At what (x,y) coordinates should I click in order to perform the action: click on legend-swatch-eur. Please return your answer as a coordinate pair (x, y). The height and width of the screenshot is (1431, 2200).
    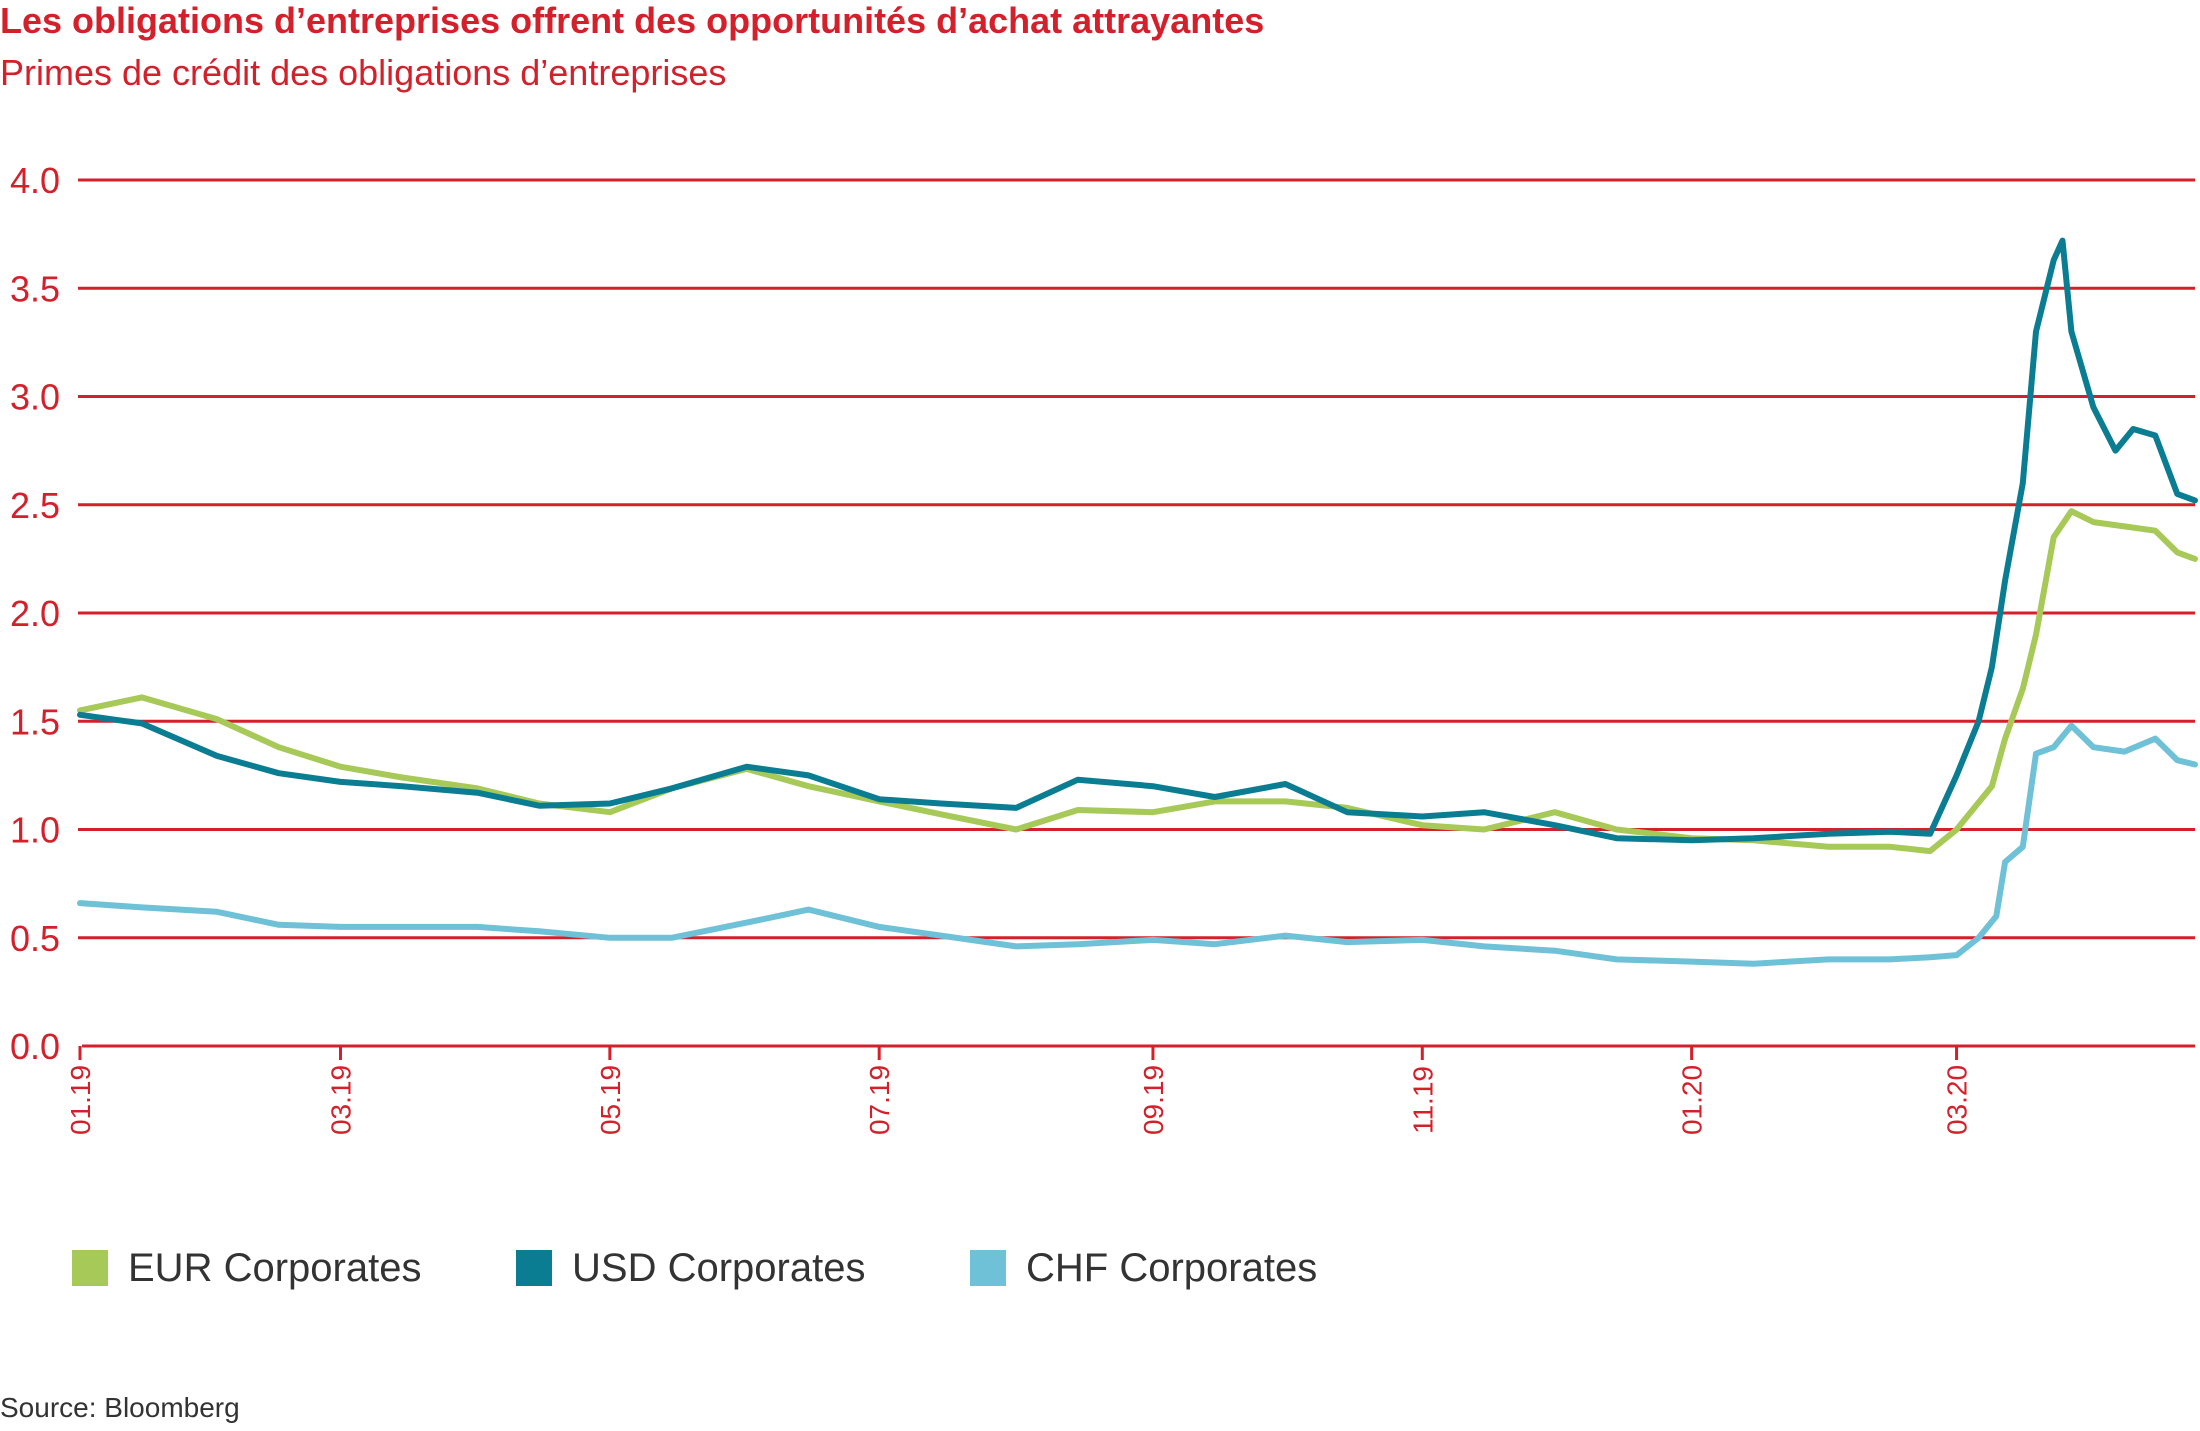
    Looking at the image, I should click on (90, 1268).